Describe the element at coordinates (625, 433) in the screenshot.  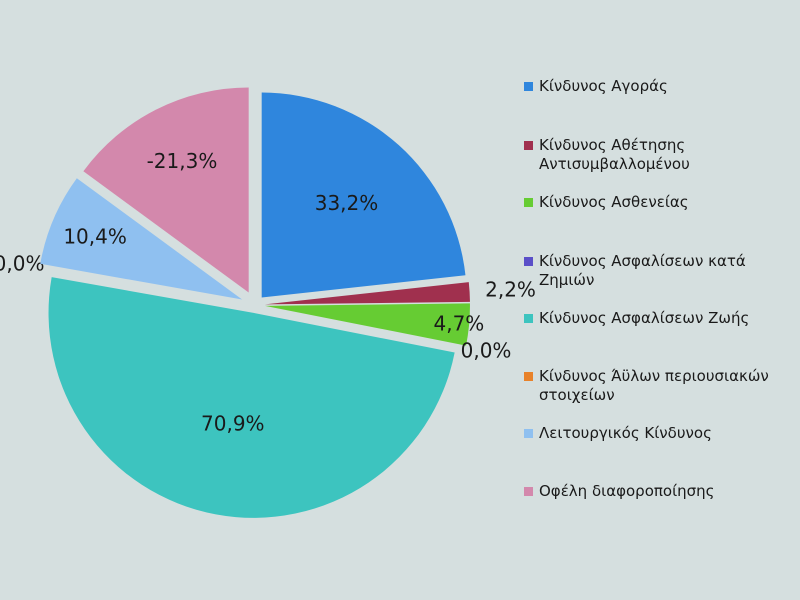
I see `legend-label: Λειτουργικός Κίνδυνος` at that location.